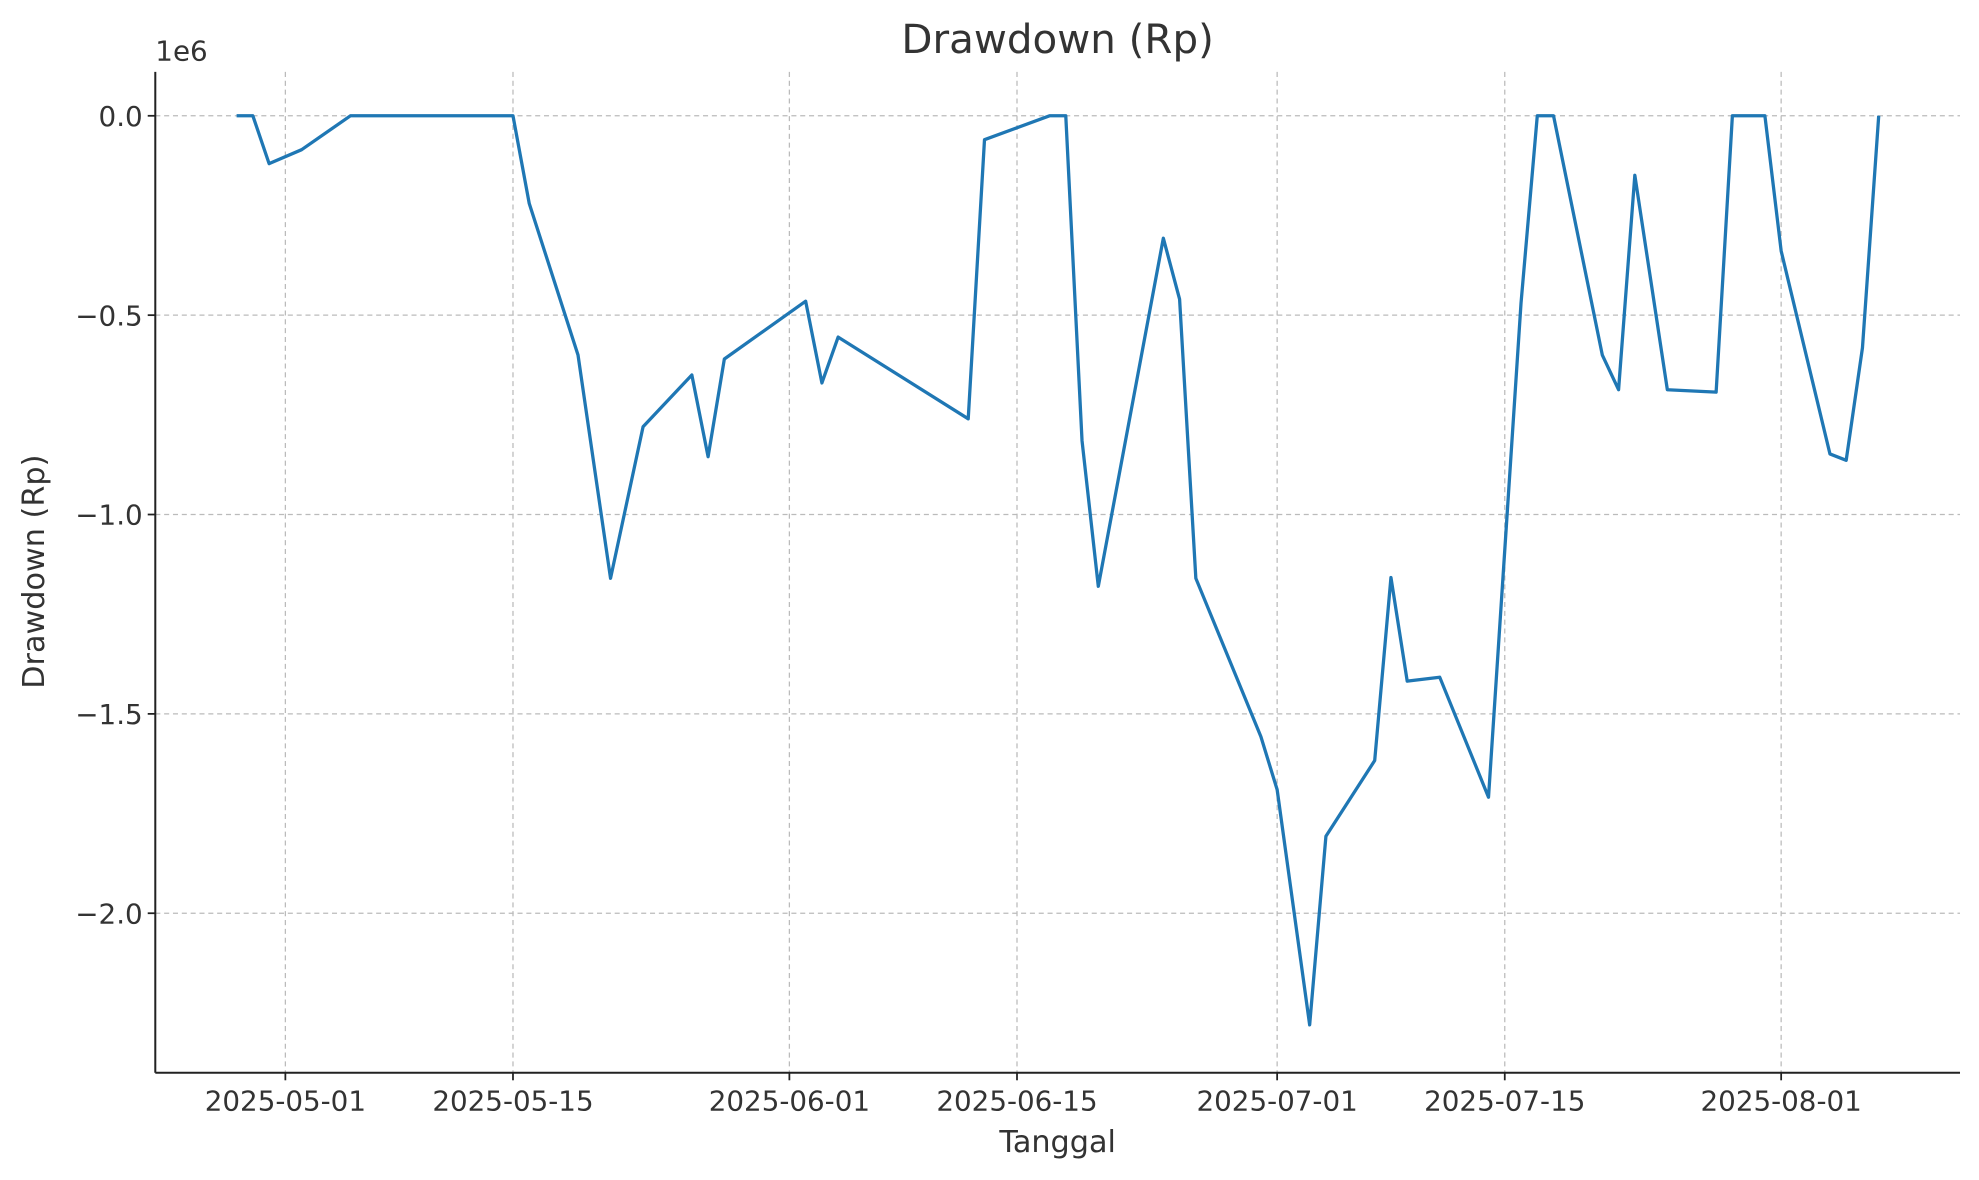  I want to click on y-tick-label: −0.5, so click(108, 315).